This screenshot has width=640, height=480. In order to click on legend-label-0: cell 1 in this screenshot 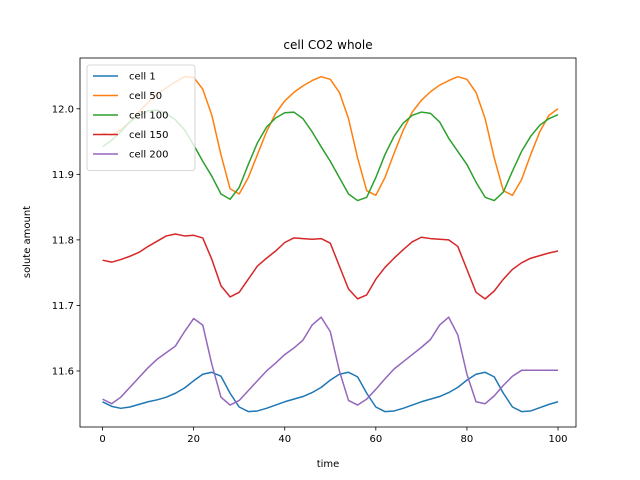, I will do `click(142, 77)`.